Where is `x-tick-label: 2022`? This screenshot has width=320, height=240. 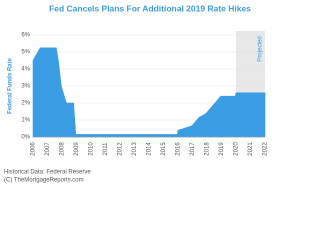
x-tick-label: 2022 is located at coordinates (266, 149).